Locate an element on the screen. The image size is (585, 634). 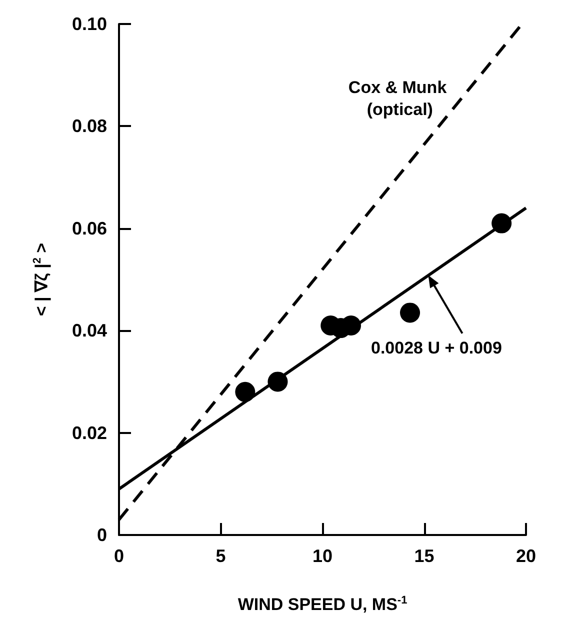
y-tick-label: 0.04 is located at coordinates (89, 330).